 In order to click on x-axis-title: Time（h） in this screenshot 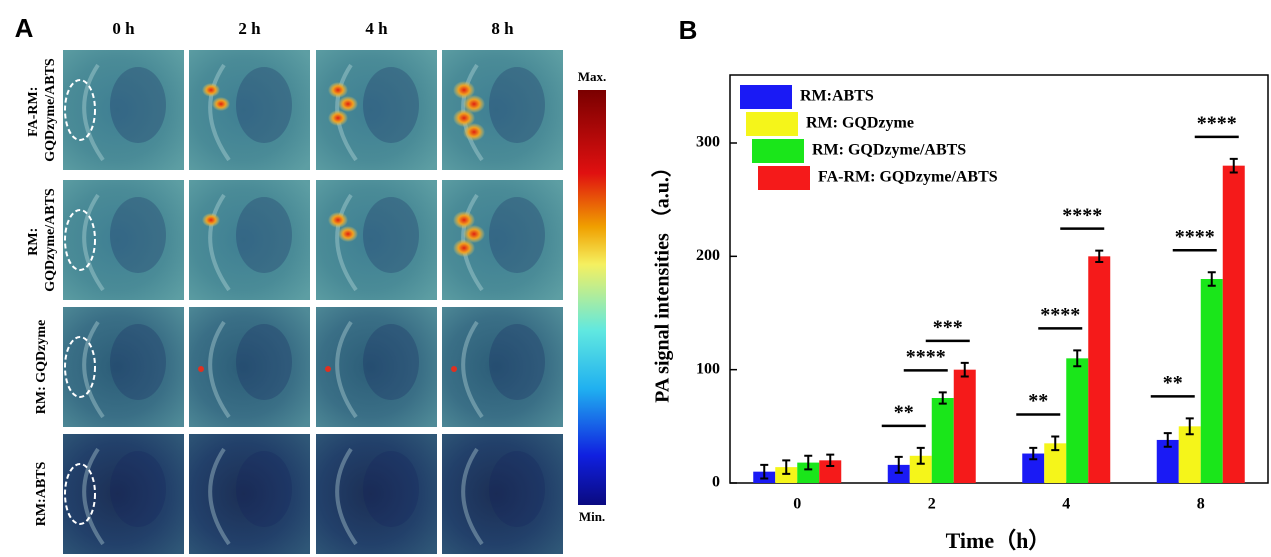, I will do `click(998, 540)`.